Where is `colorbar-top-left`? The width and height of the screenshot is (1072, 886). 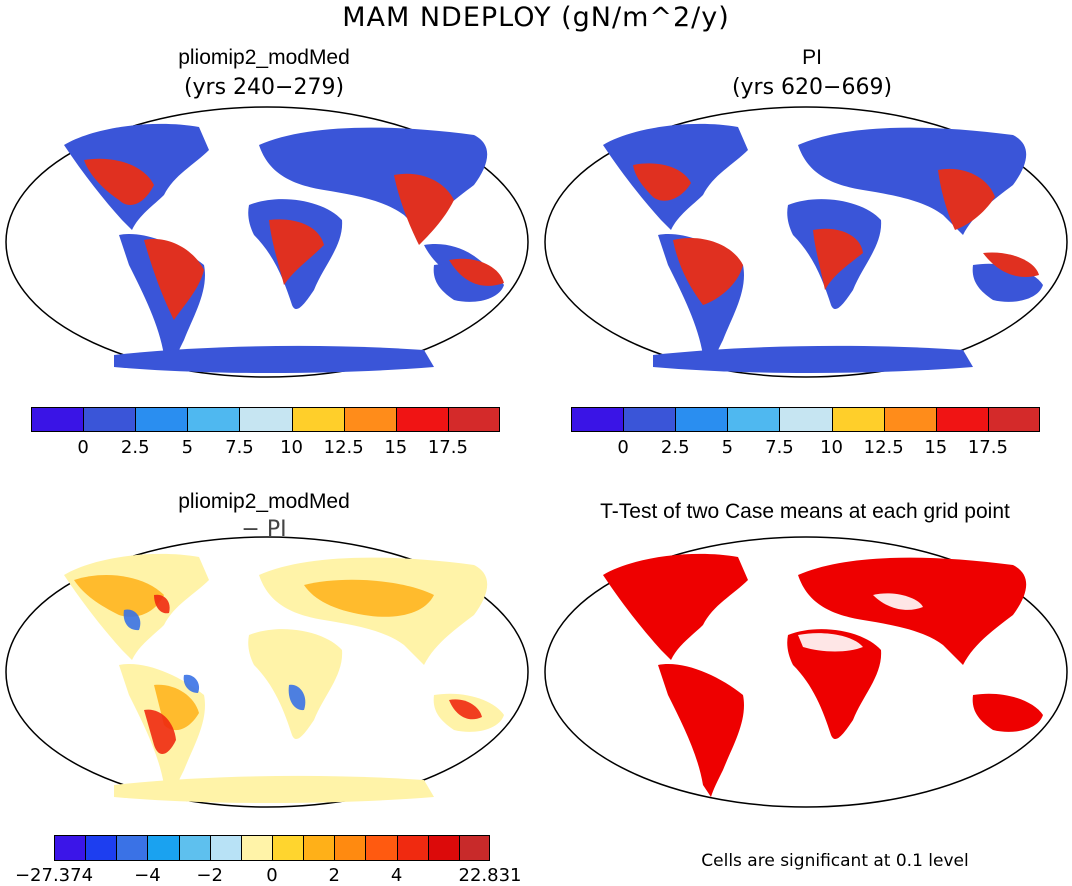 colorbar-top-left is located at coordinates (265, 419).